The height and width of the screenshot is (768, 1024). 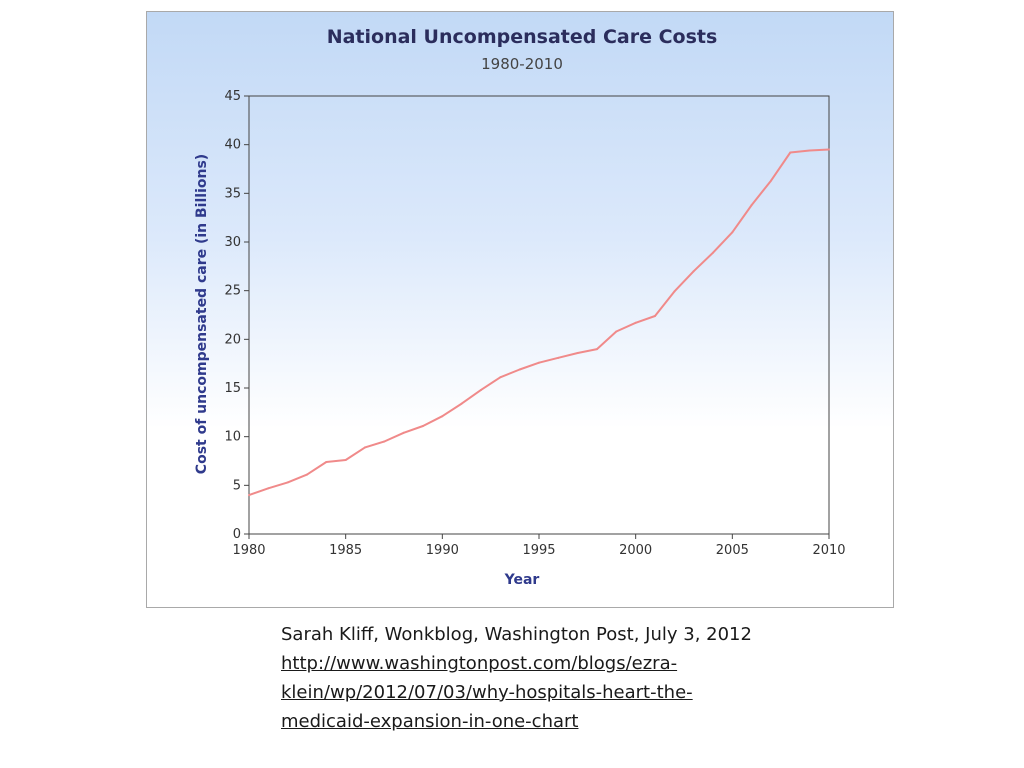 I want to click on y-tick-label: 5, so click(x=237, y=485).